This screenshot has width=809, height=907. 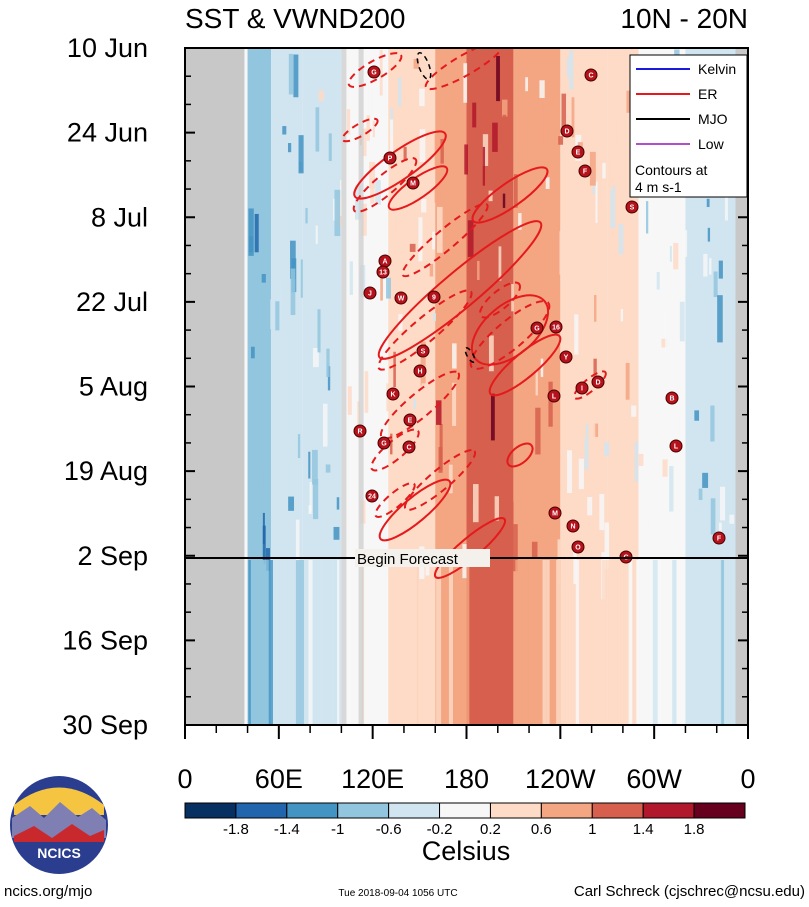 I want to click on storm-marker: G, so click(x=384, y=443).